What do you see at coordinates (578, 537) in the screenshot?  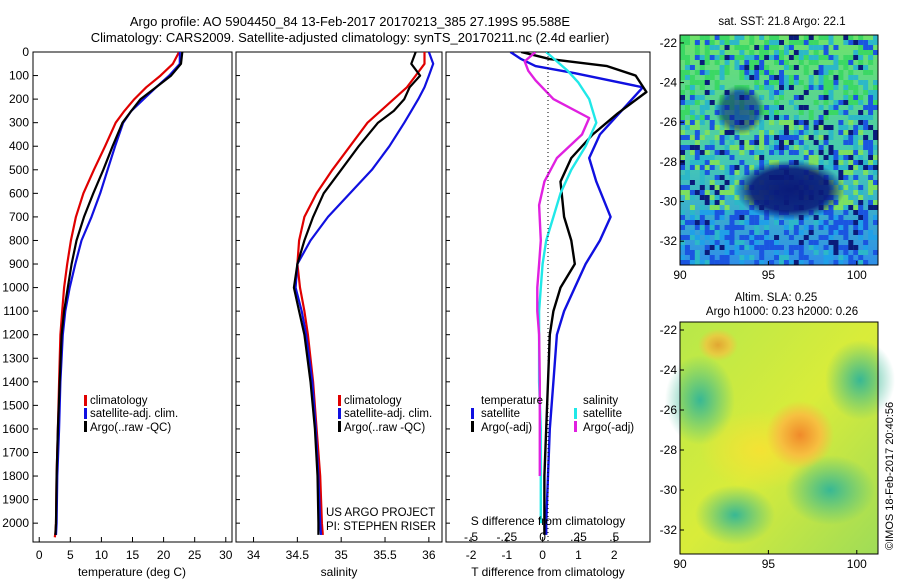 I see `x2-tick-label: .25` at bounding box center [578, 537].